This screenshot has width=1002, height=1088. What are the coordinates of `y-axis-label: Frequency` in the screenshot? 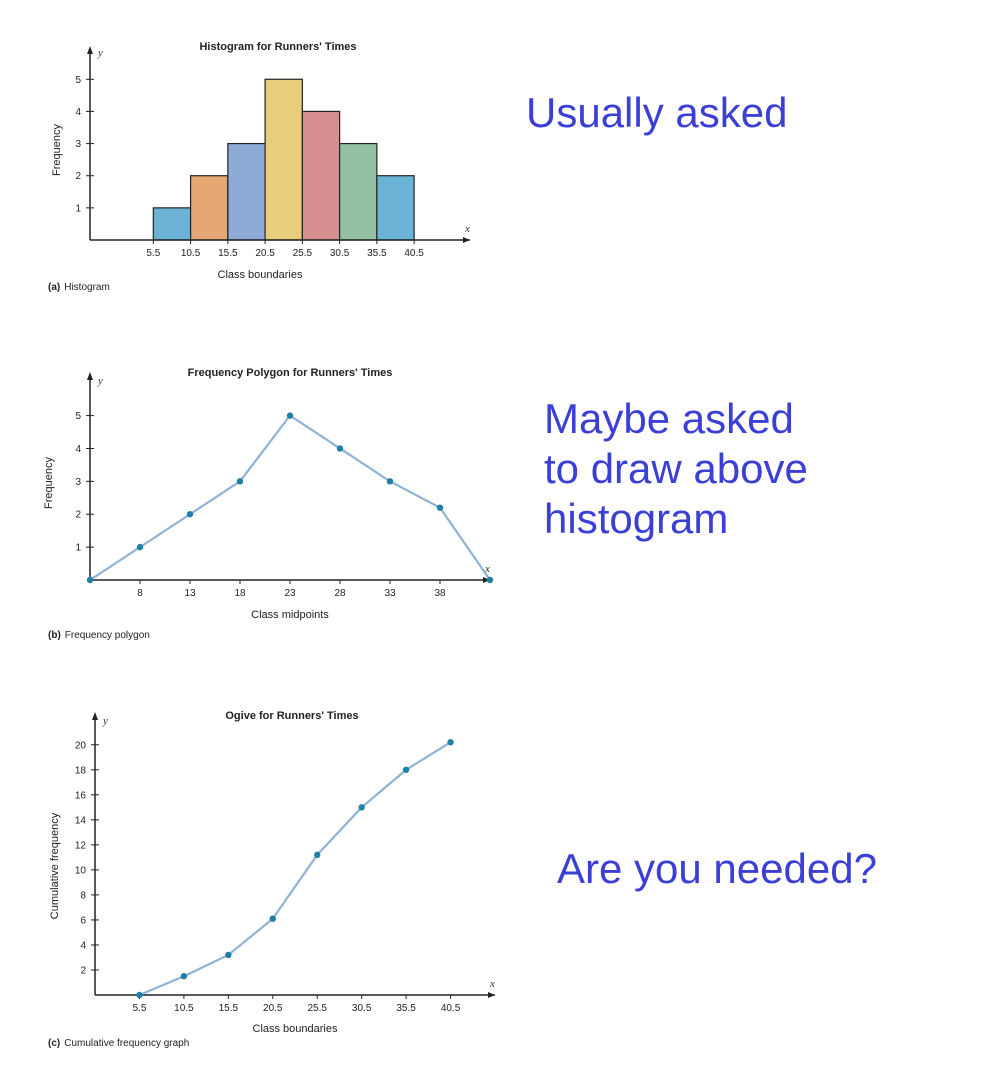 It's located at (57, 150).